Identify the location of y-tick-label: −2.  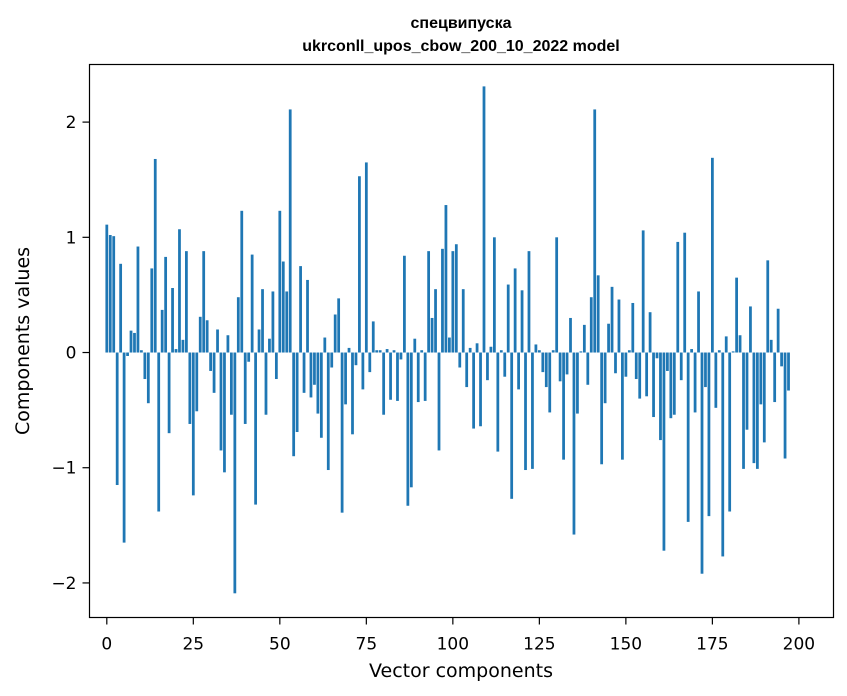
(63, 584).